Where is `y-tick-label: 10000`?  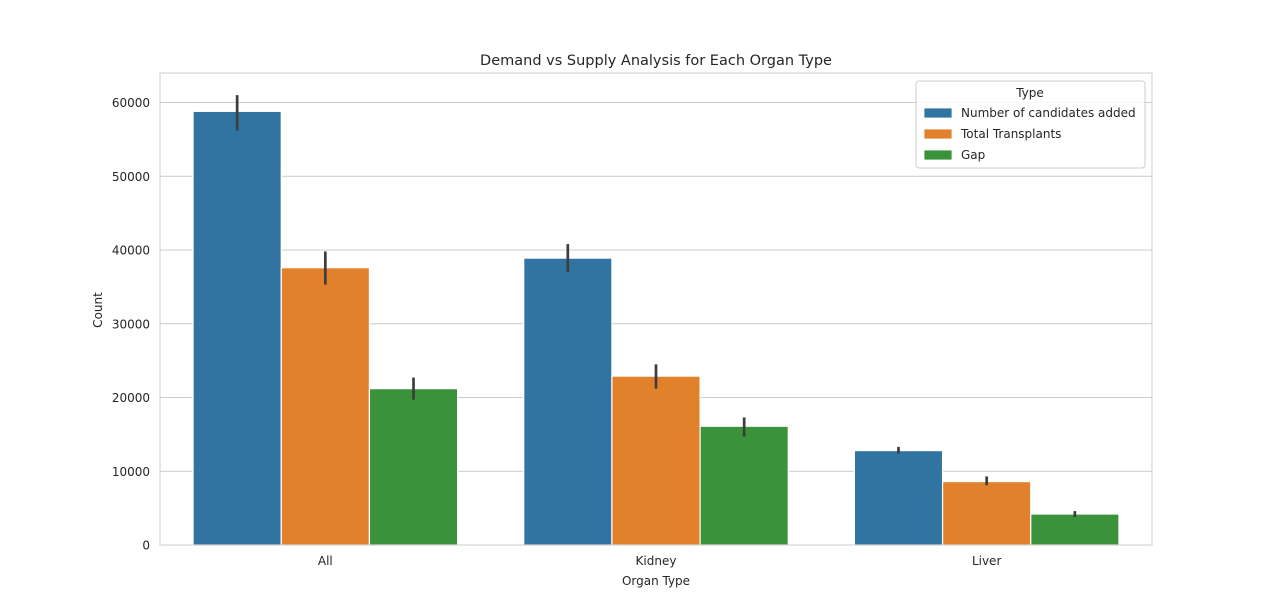
y-tick-label: 10000 is located at coordinates (131, 472).